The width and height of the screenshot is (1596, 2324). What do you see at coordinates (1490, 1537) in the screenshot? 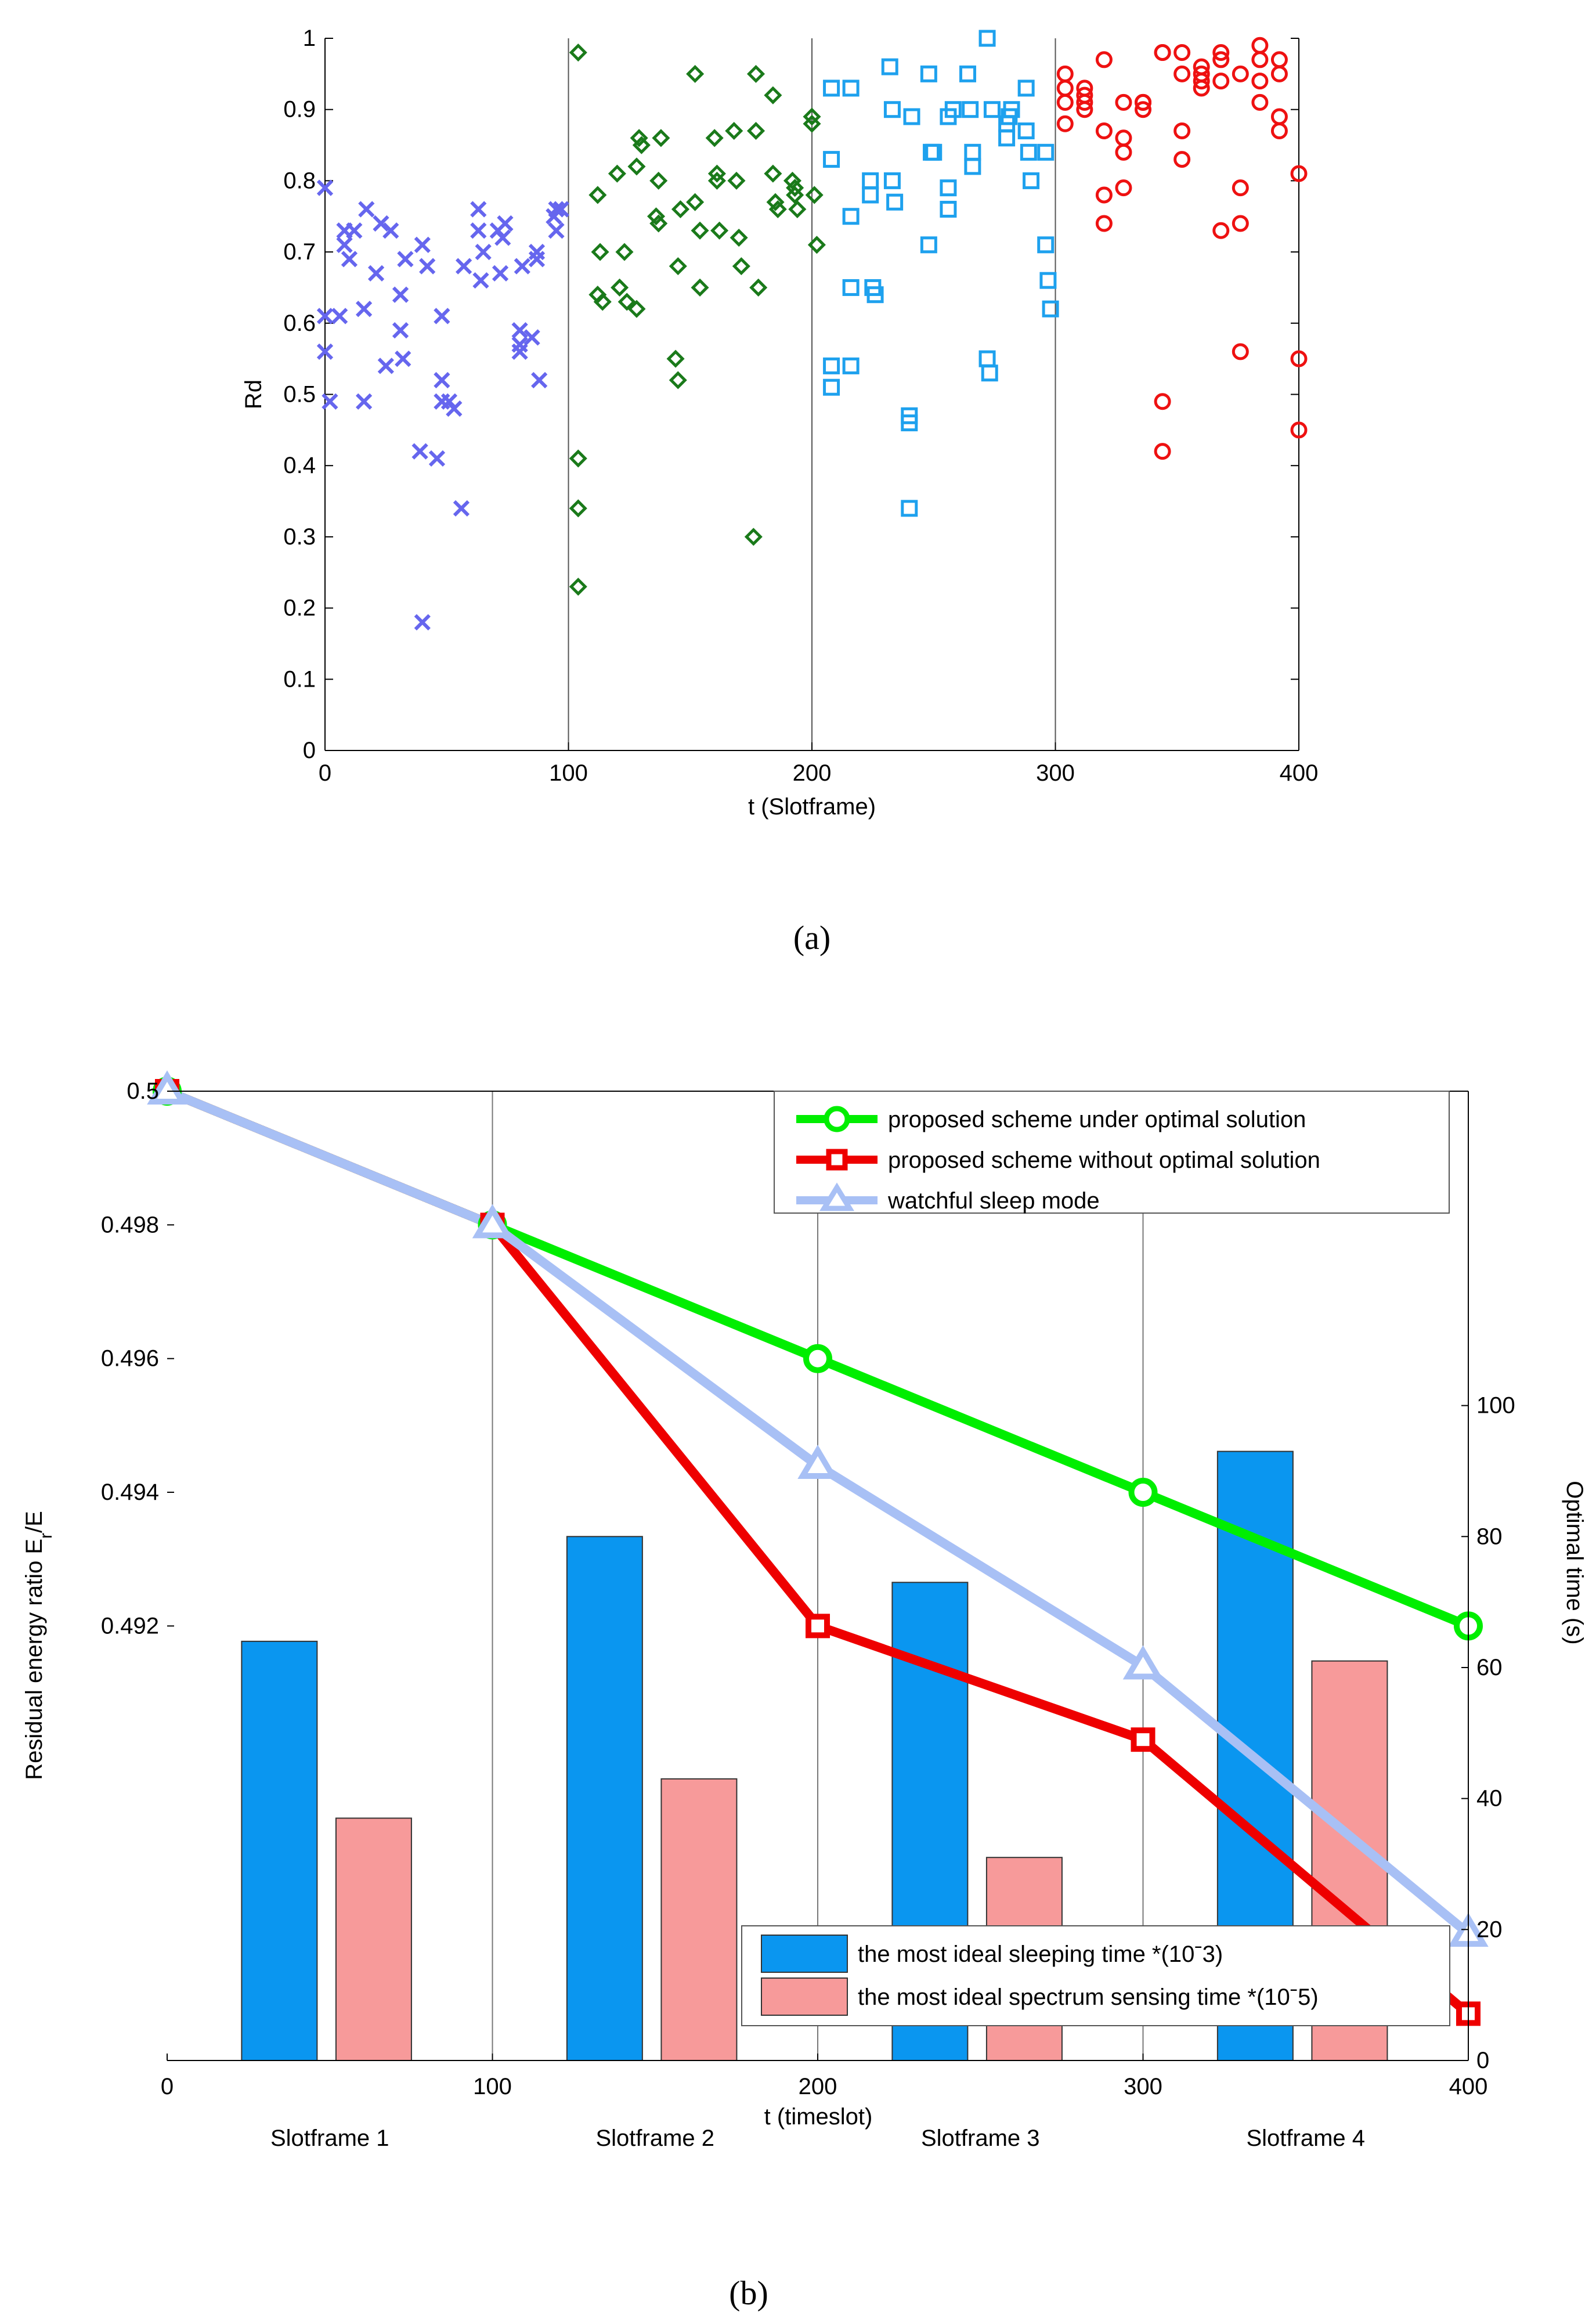
I see `chart-b-right-tick-label: 80` at bounding box center [1490, 1537].